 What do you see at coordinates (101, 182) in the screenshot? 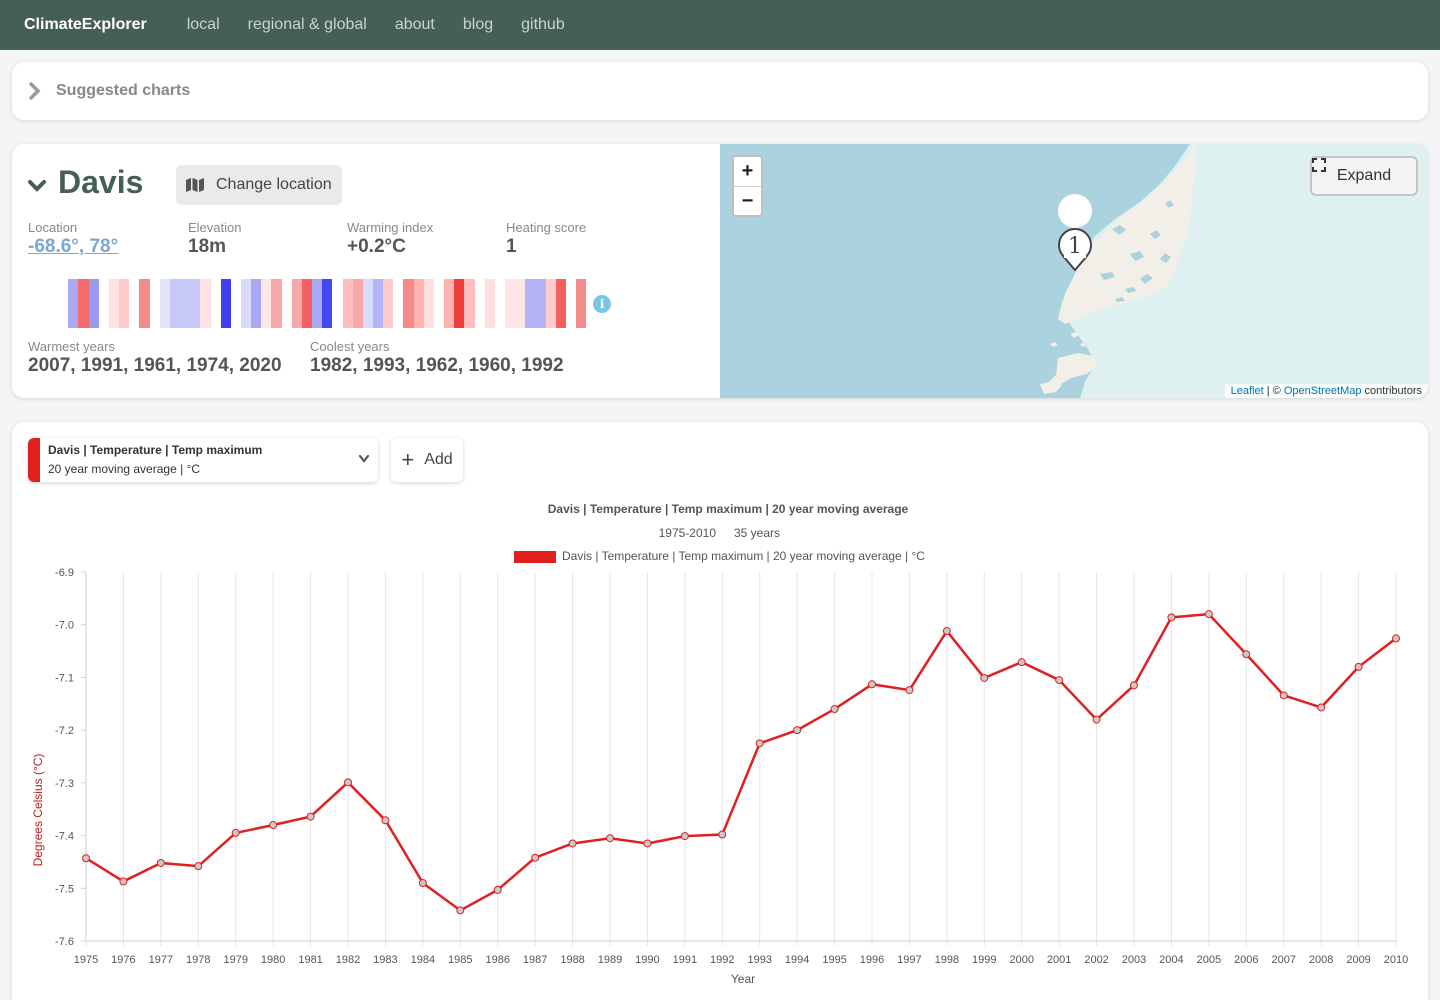
I see `location-name: Davis` at bounding box center [101, 182].